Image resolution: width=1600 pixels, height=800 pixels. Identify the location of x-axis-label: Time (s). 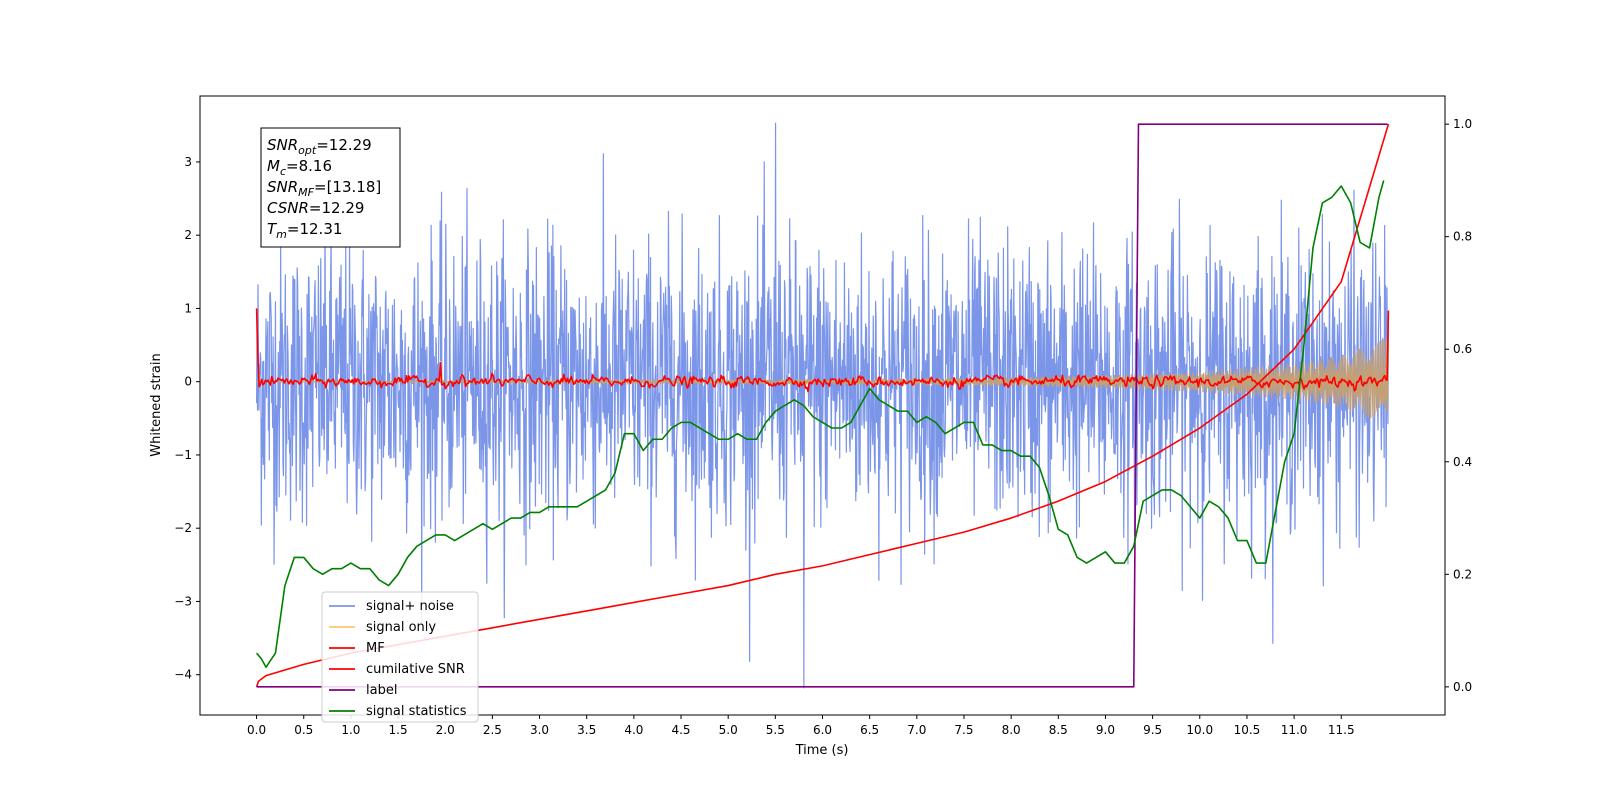
(822, 750).